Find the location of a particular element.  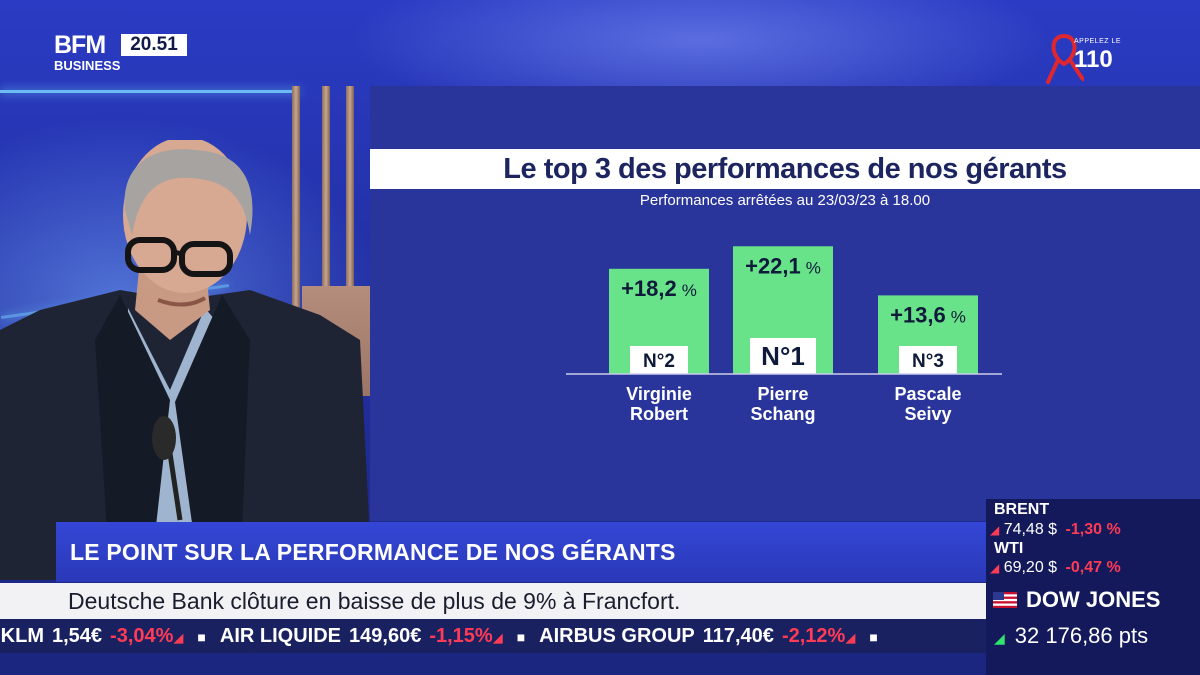

wti-change: -0,47 % is located at coordinates (1093, 567).